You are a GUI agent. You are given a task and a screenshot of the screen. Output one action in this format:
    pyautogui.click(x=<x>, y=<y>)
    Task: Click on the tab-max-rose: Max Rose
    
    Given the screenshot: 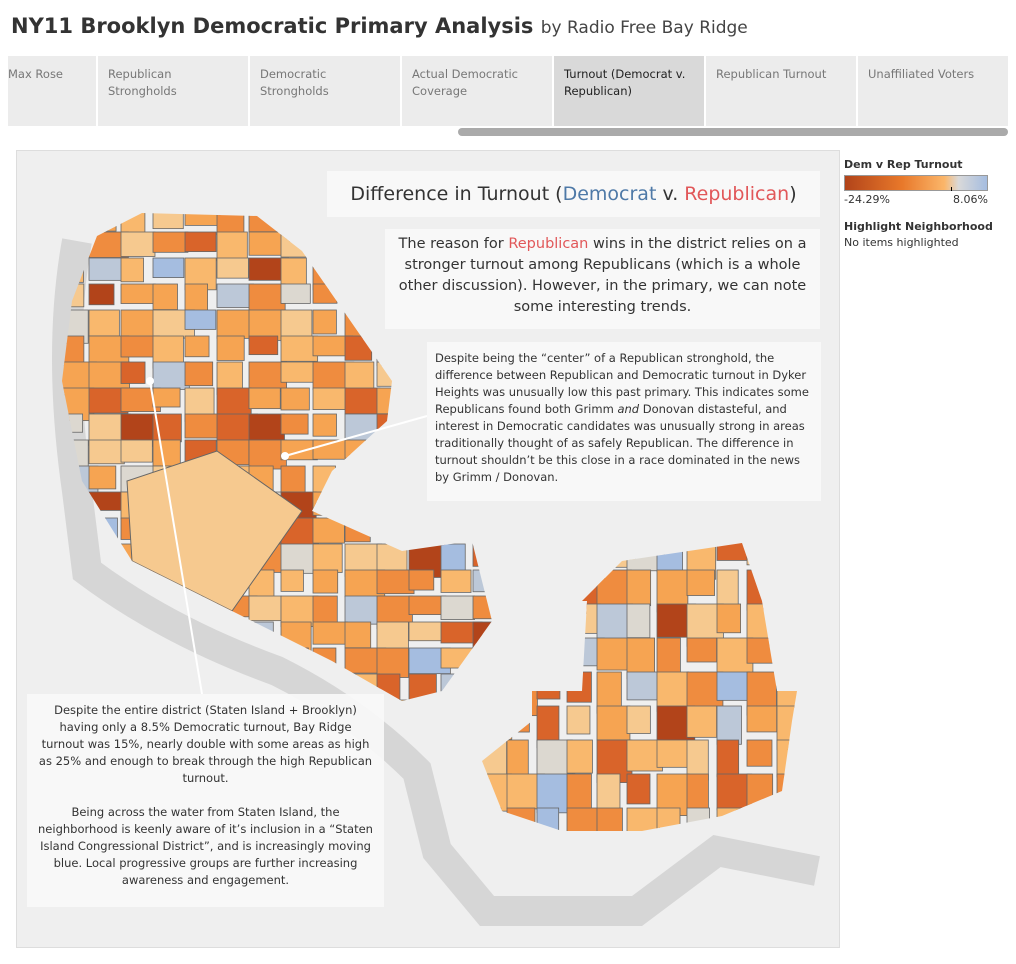 What is the action you would take?
    pyautogui.click(x=52, y=91)
    